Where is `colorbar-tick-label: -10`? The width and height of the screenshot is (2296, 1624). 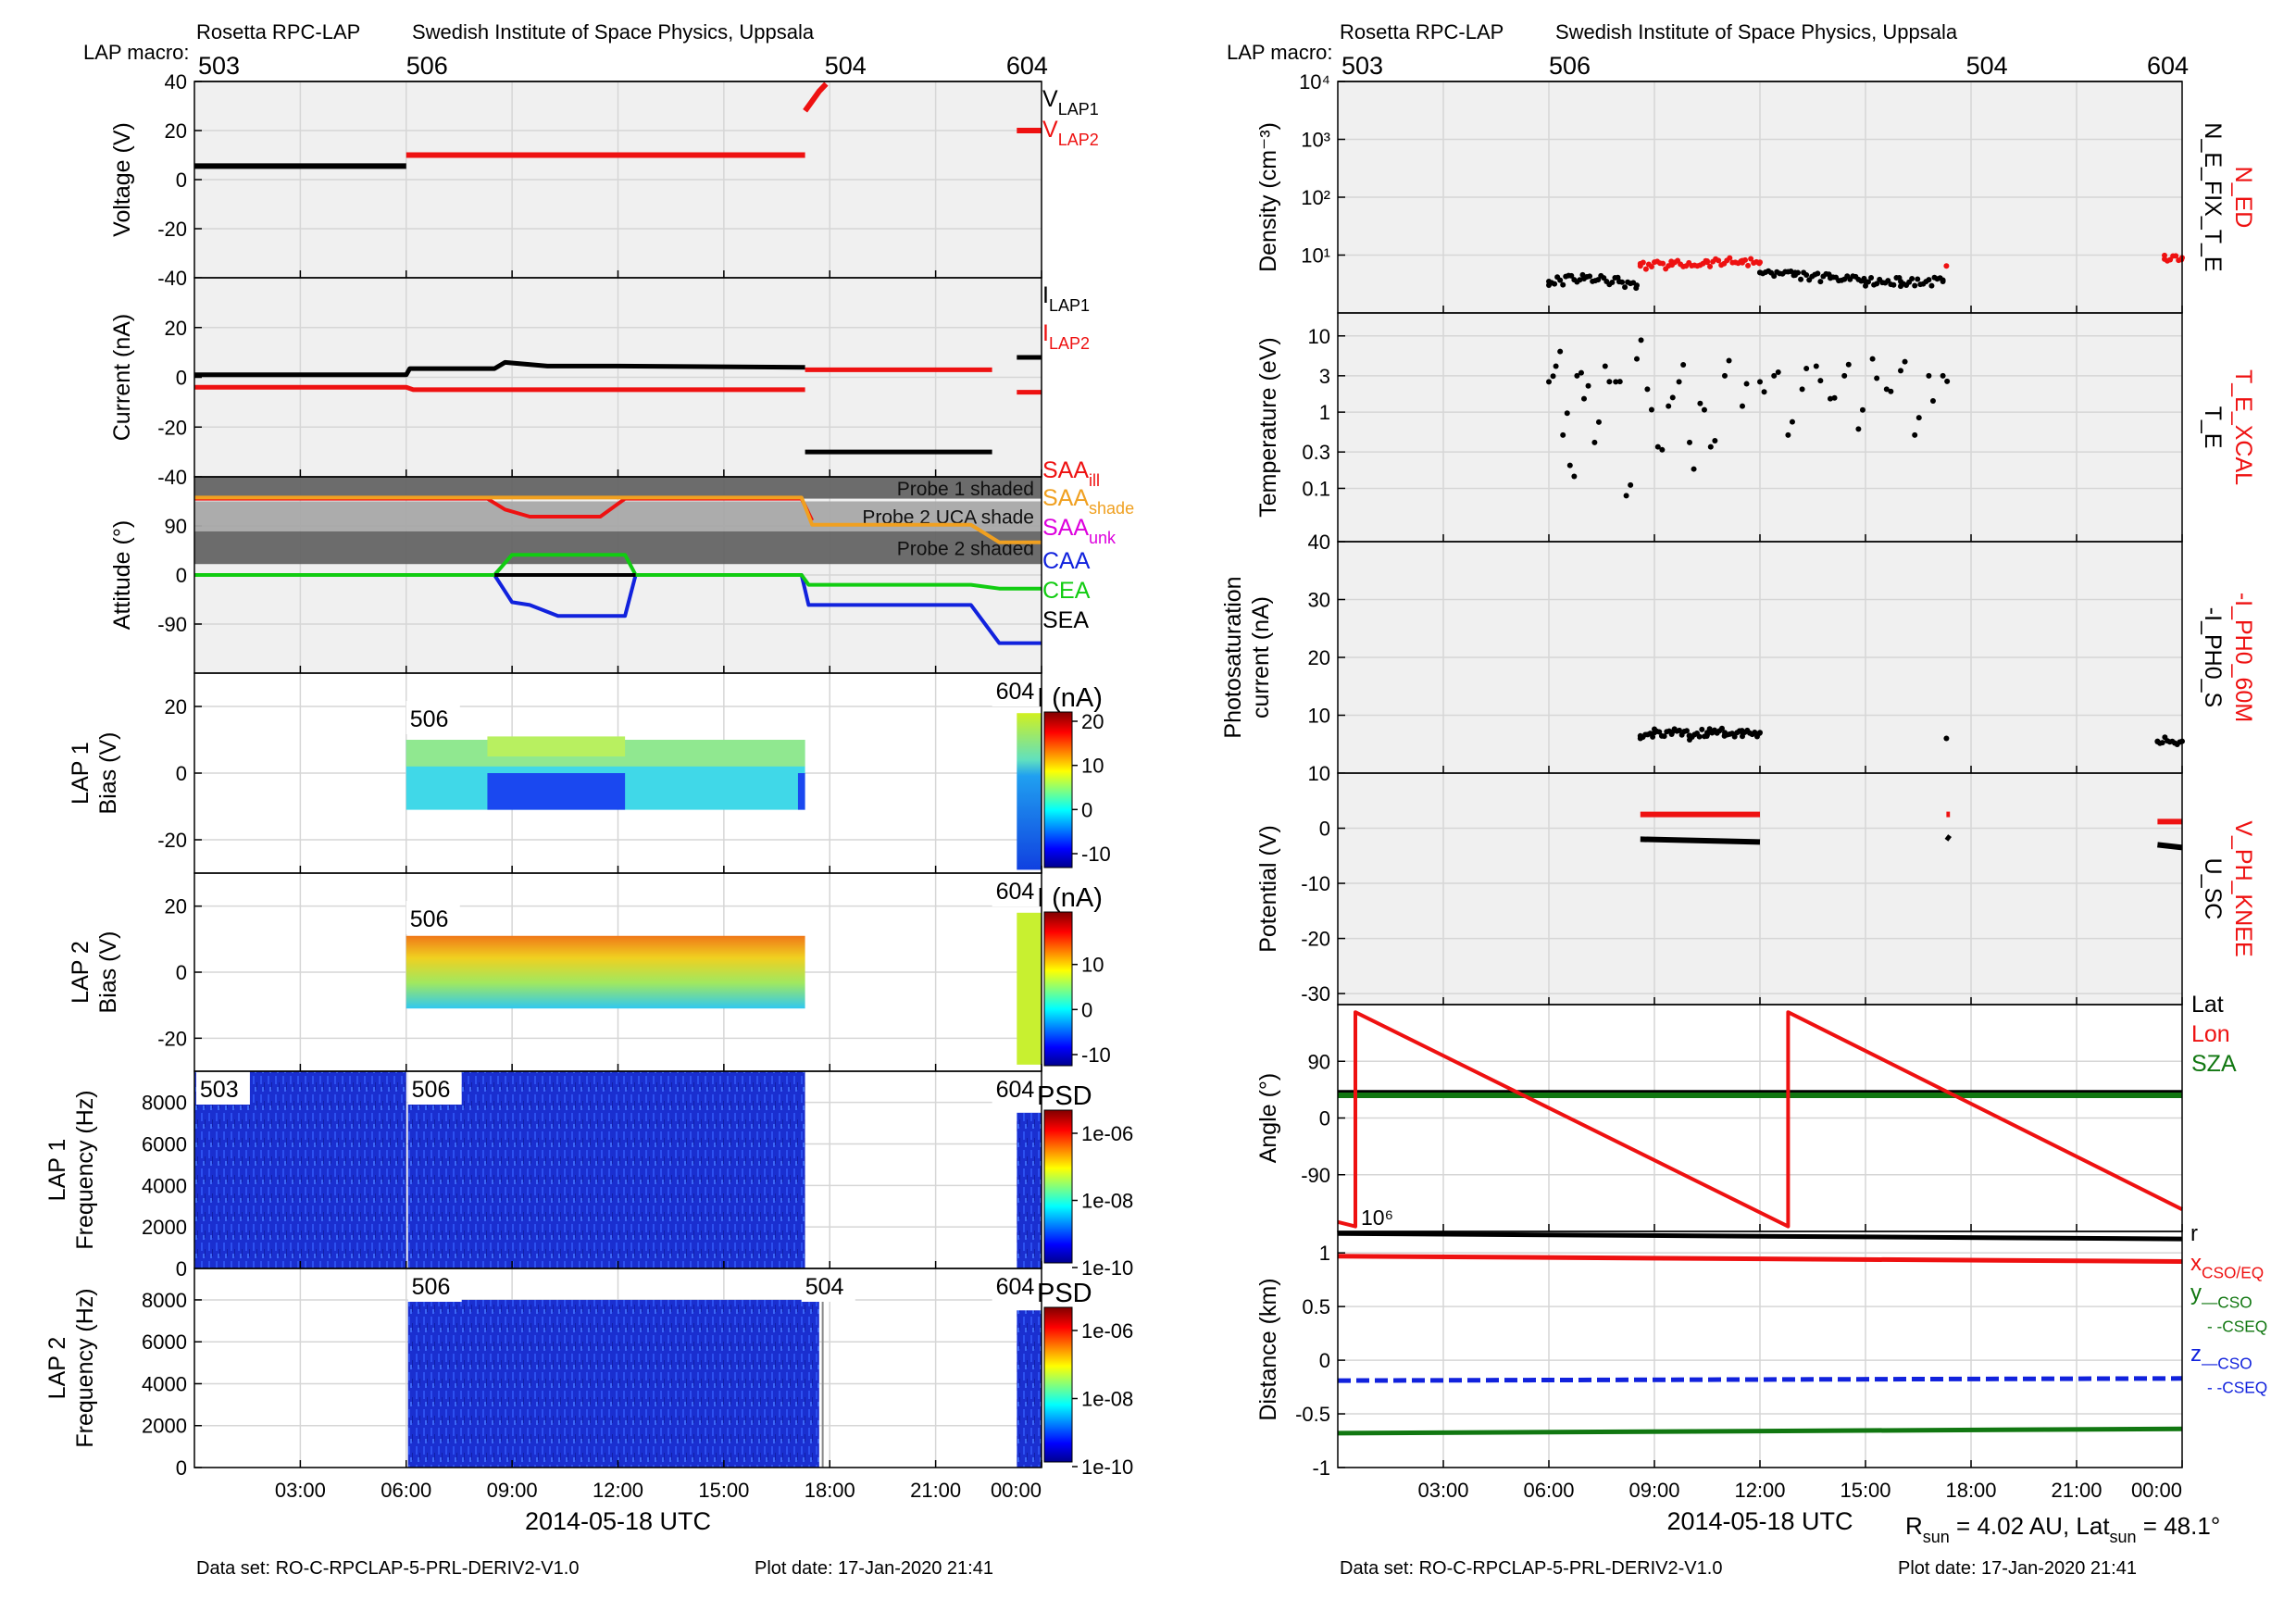
colorbar-tick-label: -10 is located at coordinates (1096, 1055).